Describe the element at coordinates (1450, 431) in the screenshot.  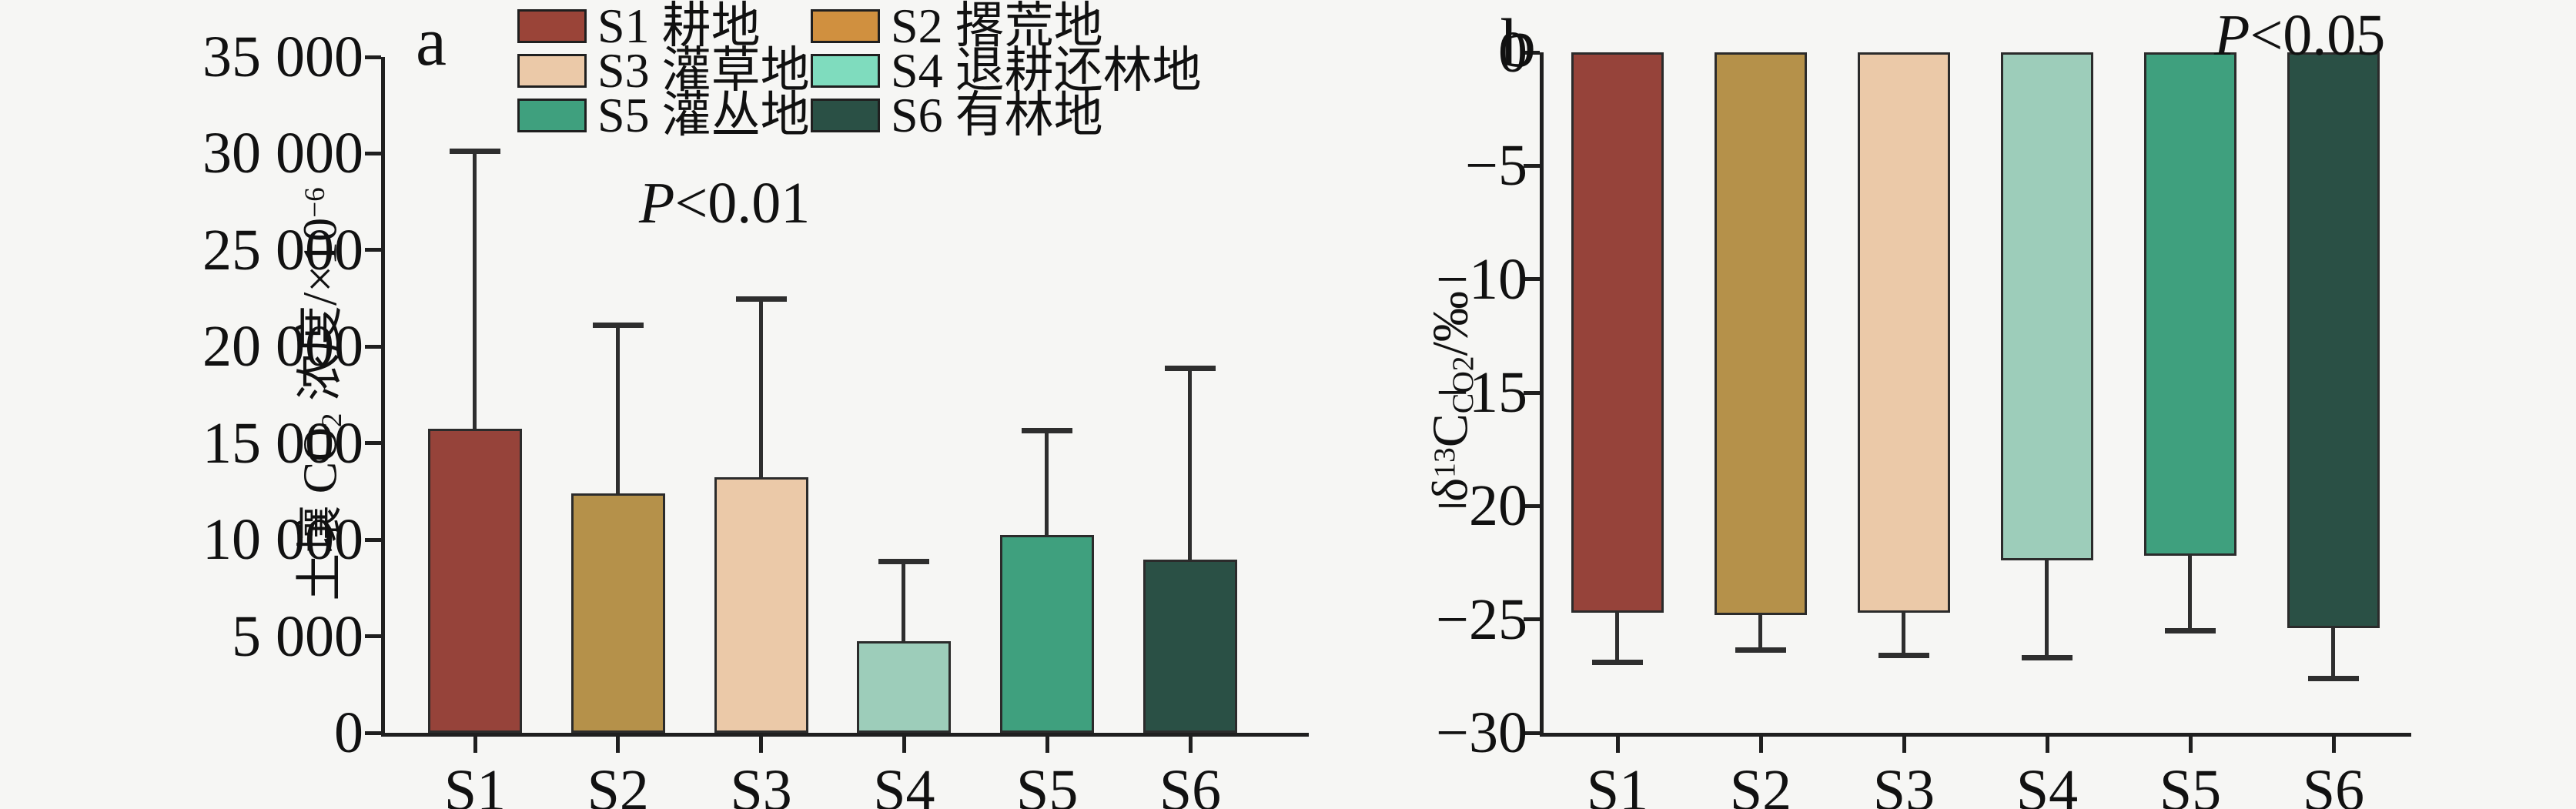
I see `y-axis-title-part: C` at that location.